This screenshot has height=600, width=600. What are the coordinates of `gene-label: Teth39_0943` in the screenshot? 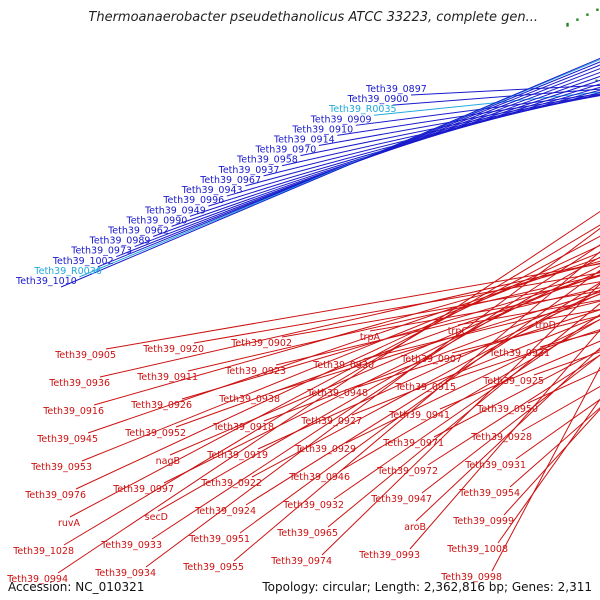 It's located at (212, 190).